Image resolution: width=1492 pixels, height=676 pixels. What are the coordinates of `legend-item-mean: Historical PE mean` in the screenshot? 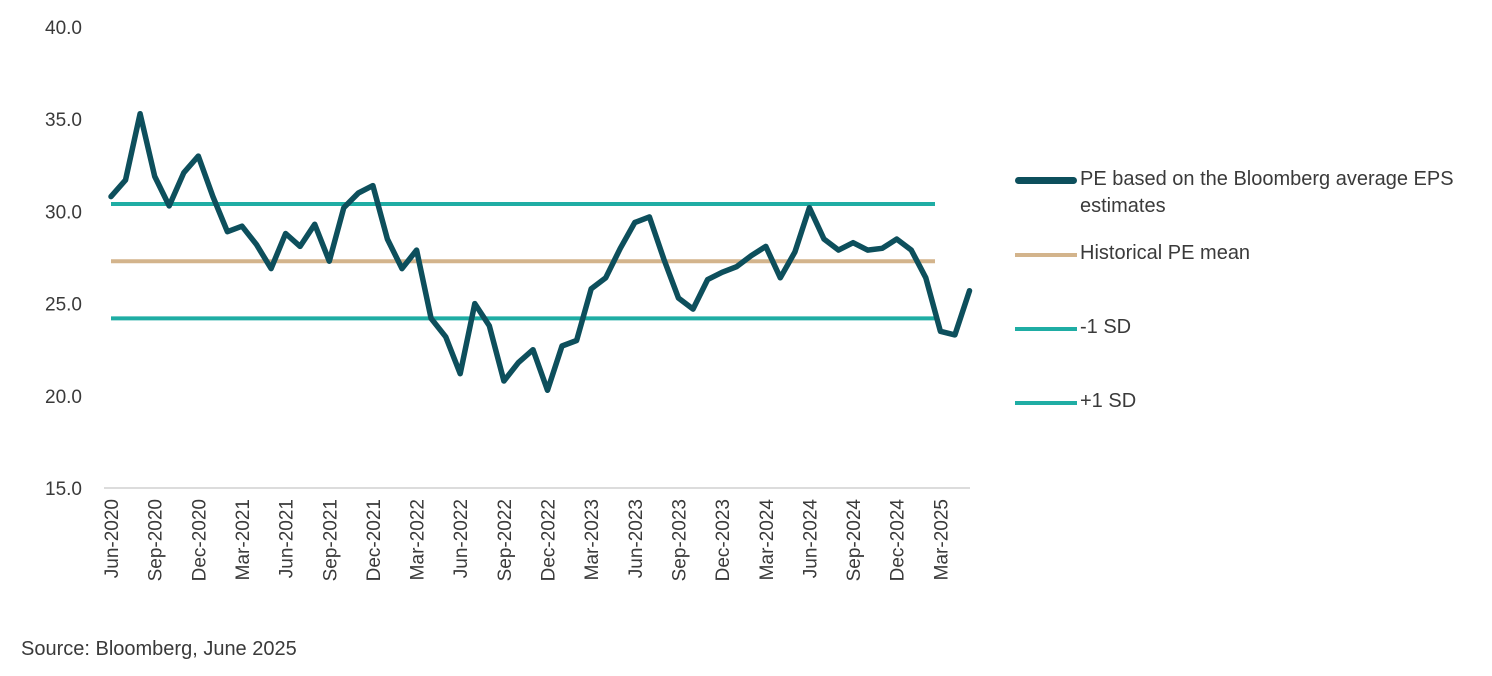 It's located at (1250, 277).